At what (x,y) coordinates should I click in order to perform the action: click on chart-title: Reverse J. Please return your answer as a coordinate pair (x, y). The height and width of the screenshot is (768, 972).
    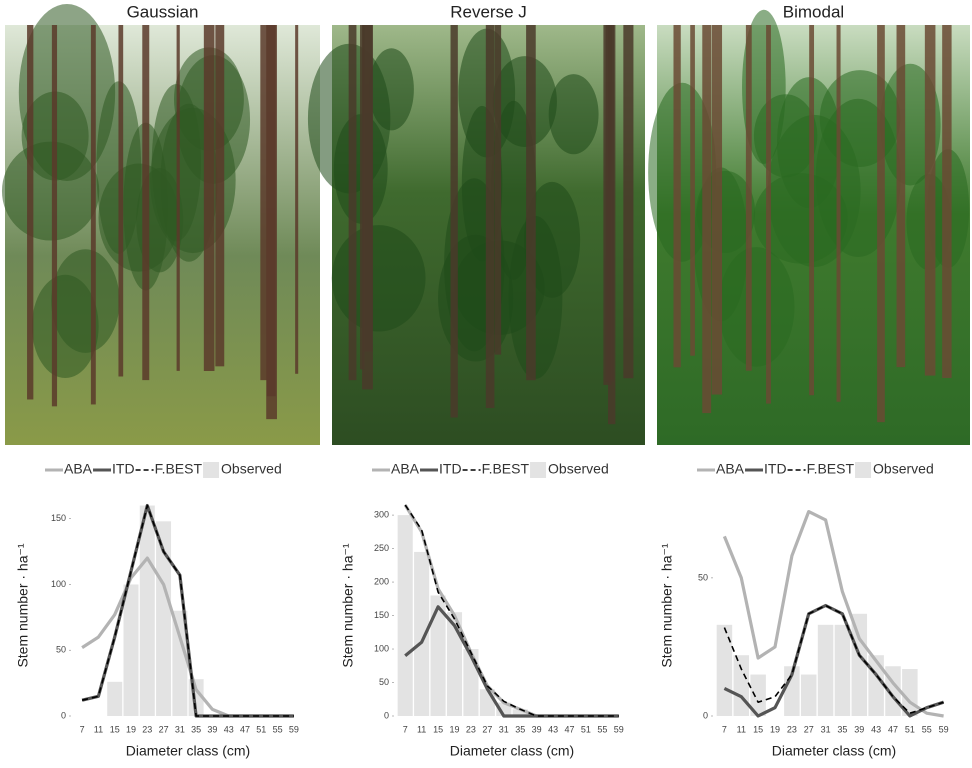
    Looking at the image, I should click on (488, 11).